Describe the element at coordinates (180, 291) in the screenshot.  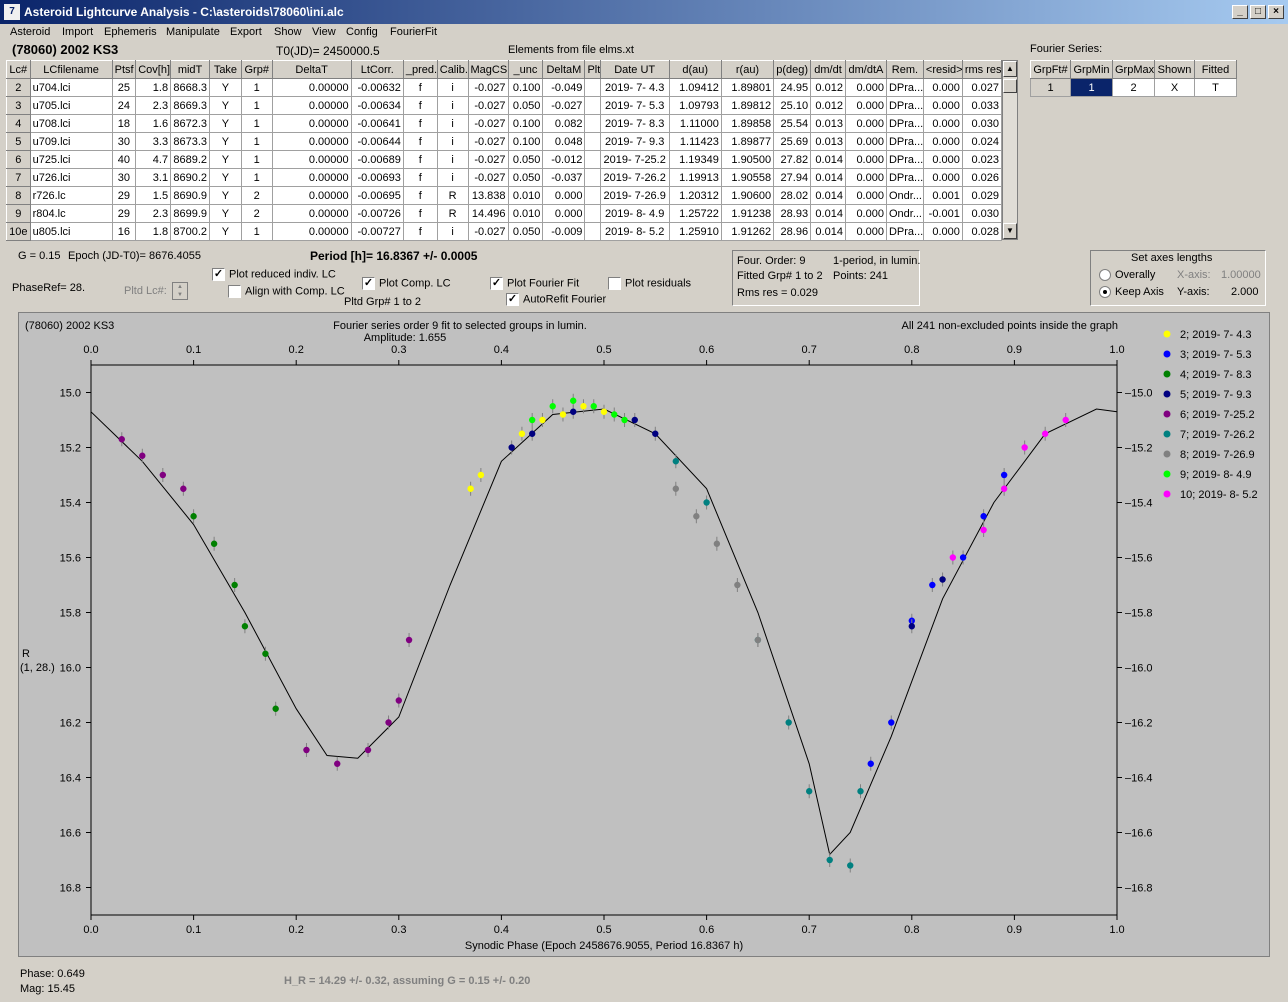
I see `pltd-lc-spinner: ▲ ▼` at that location.